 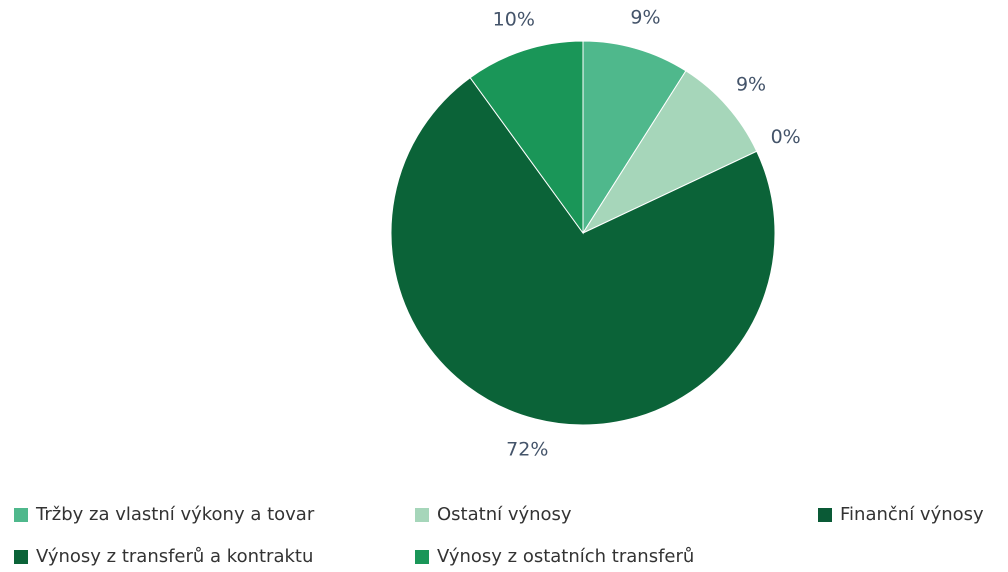 I want to click on legend-label: Tržby za vlastní výkony a tovar, so click(x=175, y=514).